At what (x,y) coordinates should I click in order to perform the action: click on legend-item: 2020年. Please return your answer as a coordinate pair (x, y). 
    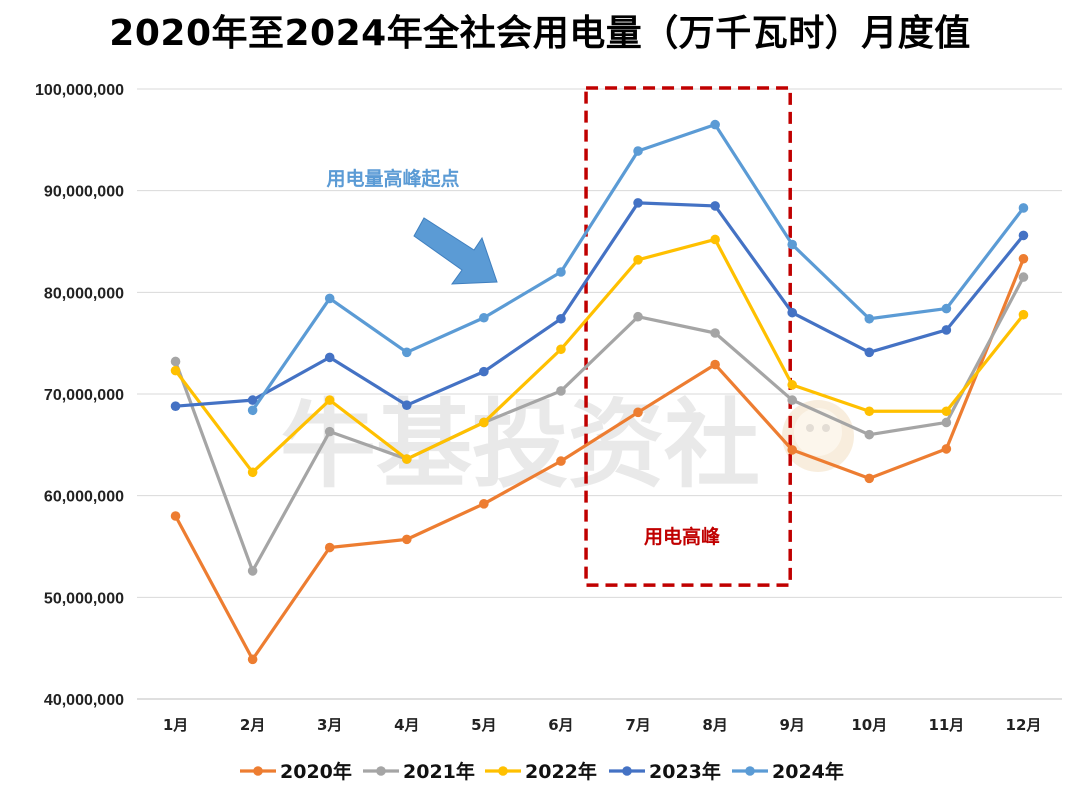
    Looking at the image, I should click on (296, 771).